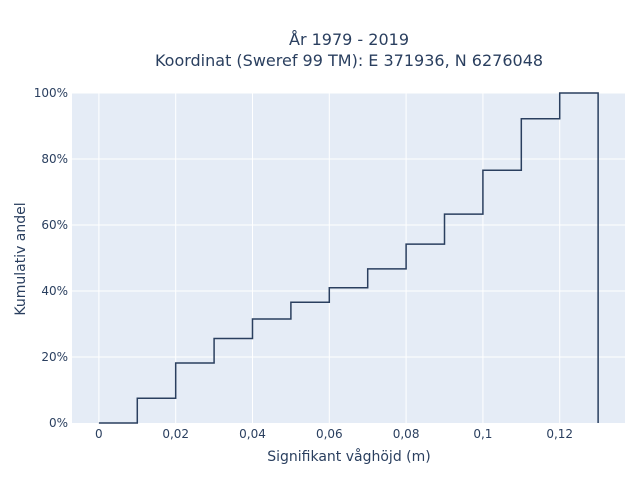 This screenshot has height=480, width=640. I want to click on y-tick-label: 100%, so click(51, 93).